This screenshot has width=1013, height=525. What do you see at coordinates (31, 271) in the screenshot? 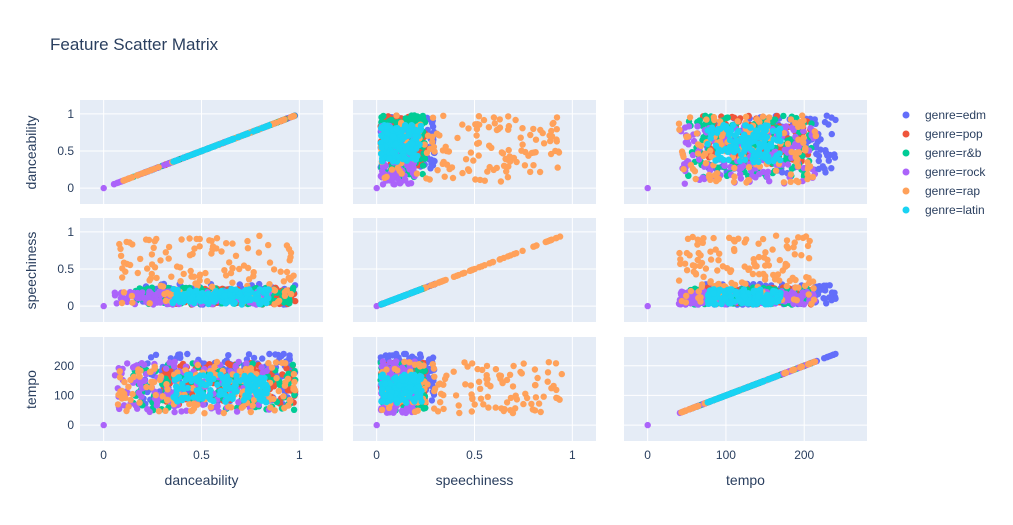
I see `y-axis-title: speechiness` at bounding box center [31, 271].